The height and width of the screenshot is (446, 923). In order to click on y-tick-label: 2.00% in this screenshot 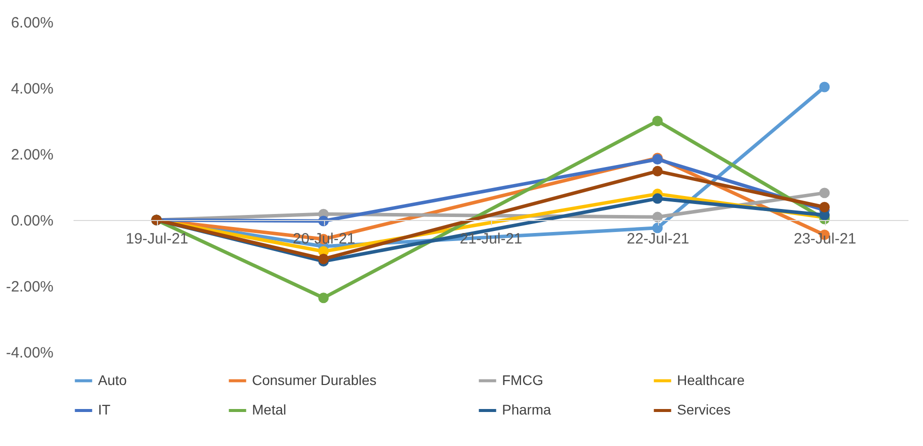, I will do `click(32, 155)`.